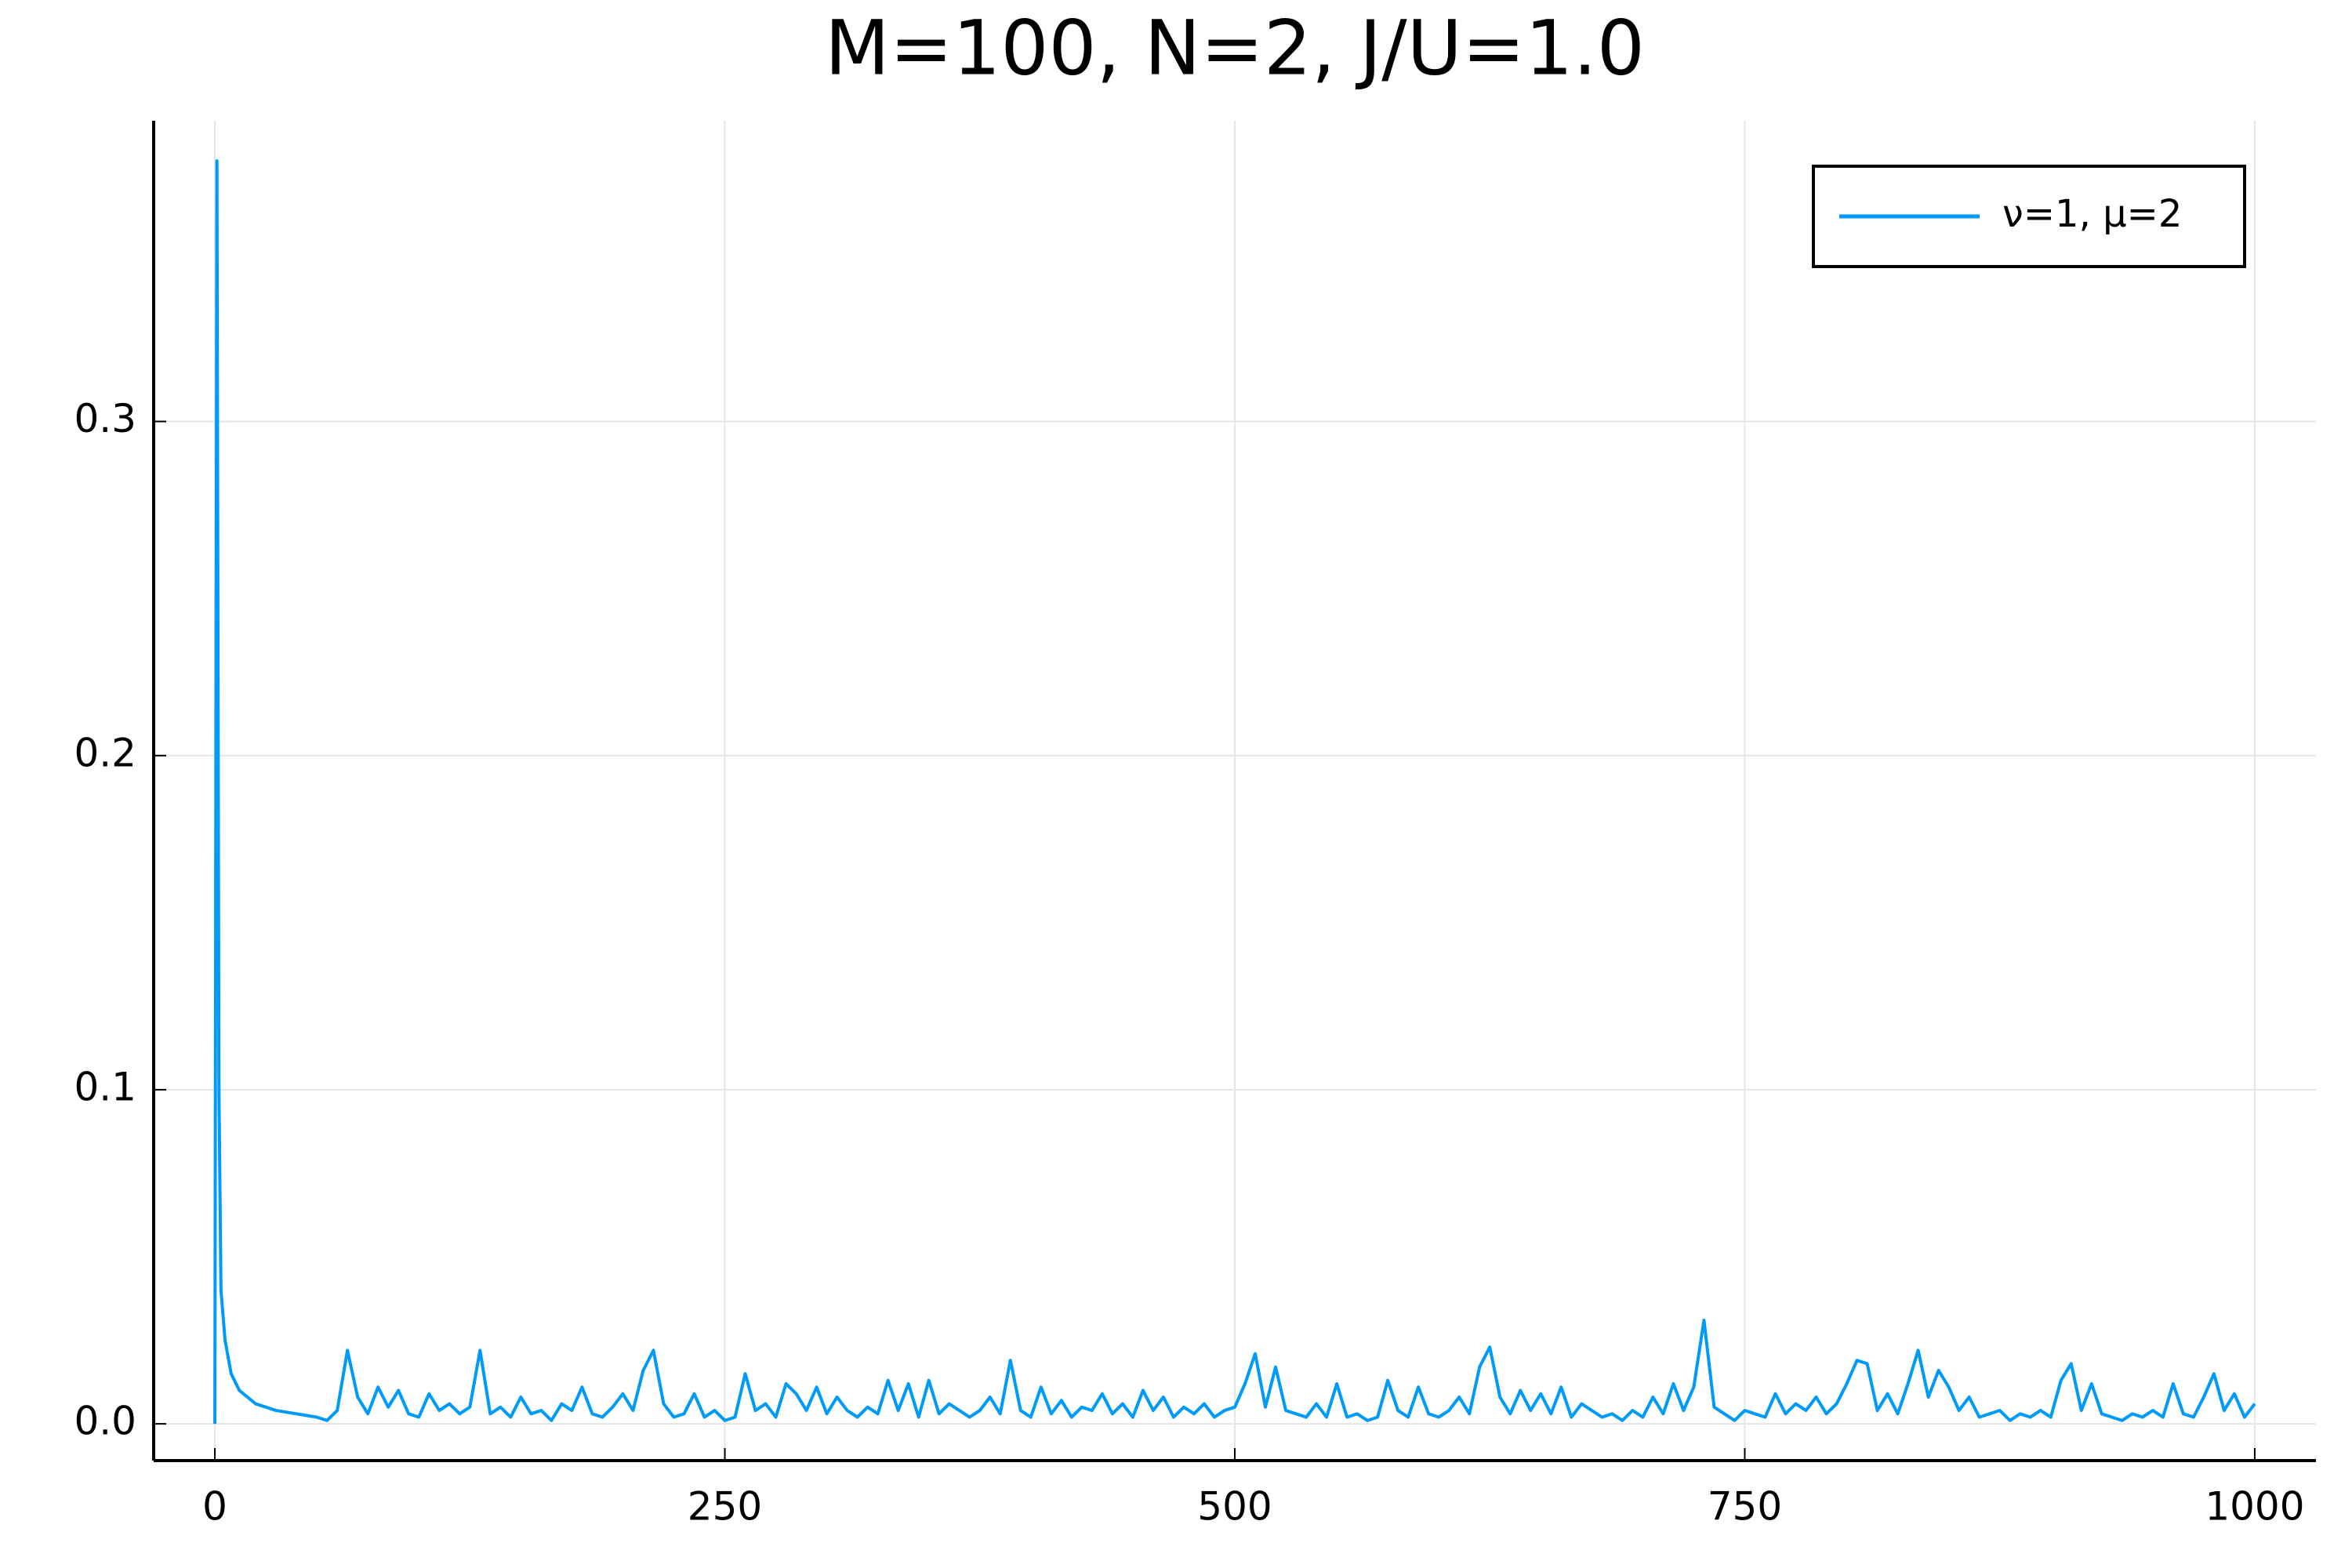 Image resolution: width=2352 pixels, height=1568 pixels. What do you see at coordinates (214, 1507) in the screenshot?
I see `x-tick-label: 0` at bounding box center [214, 1507].